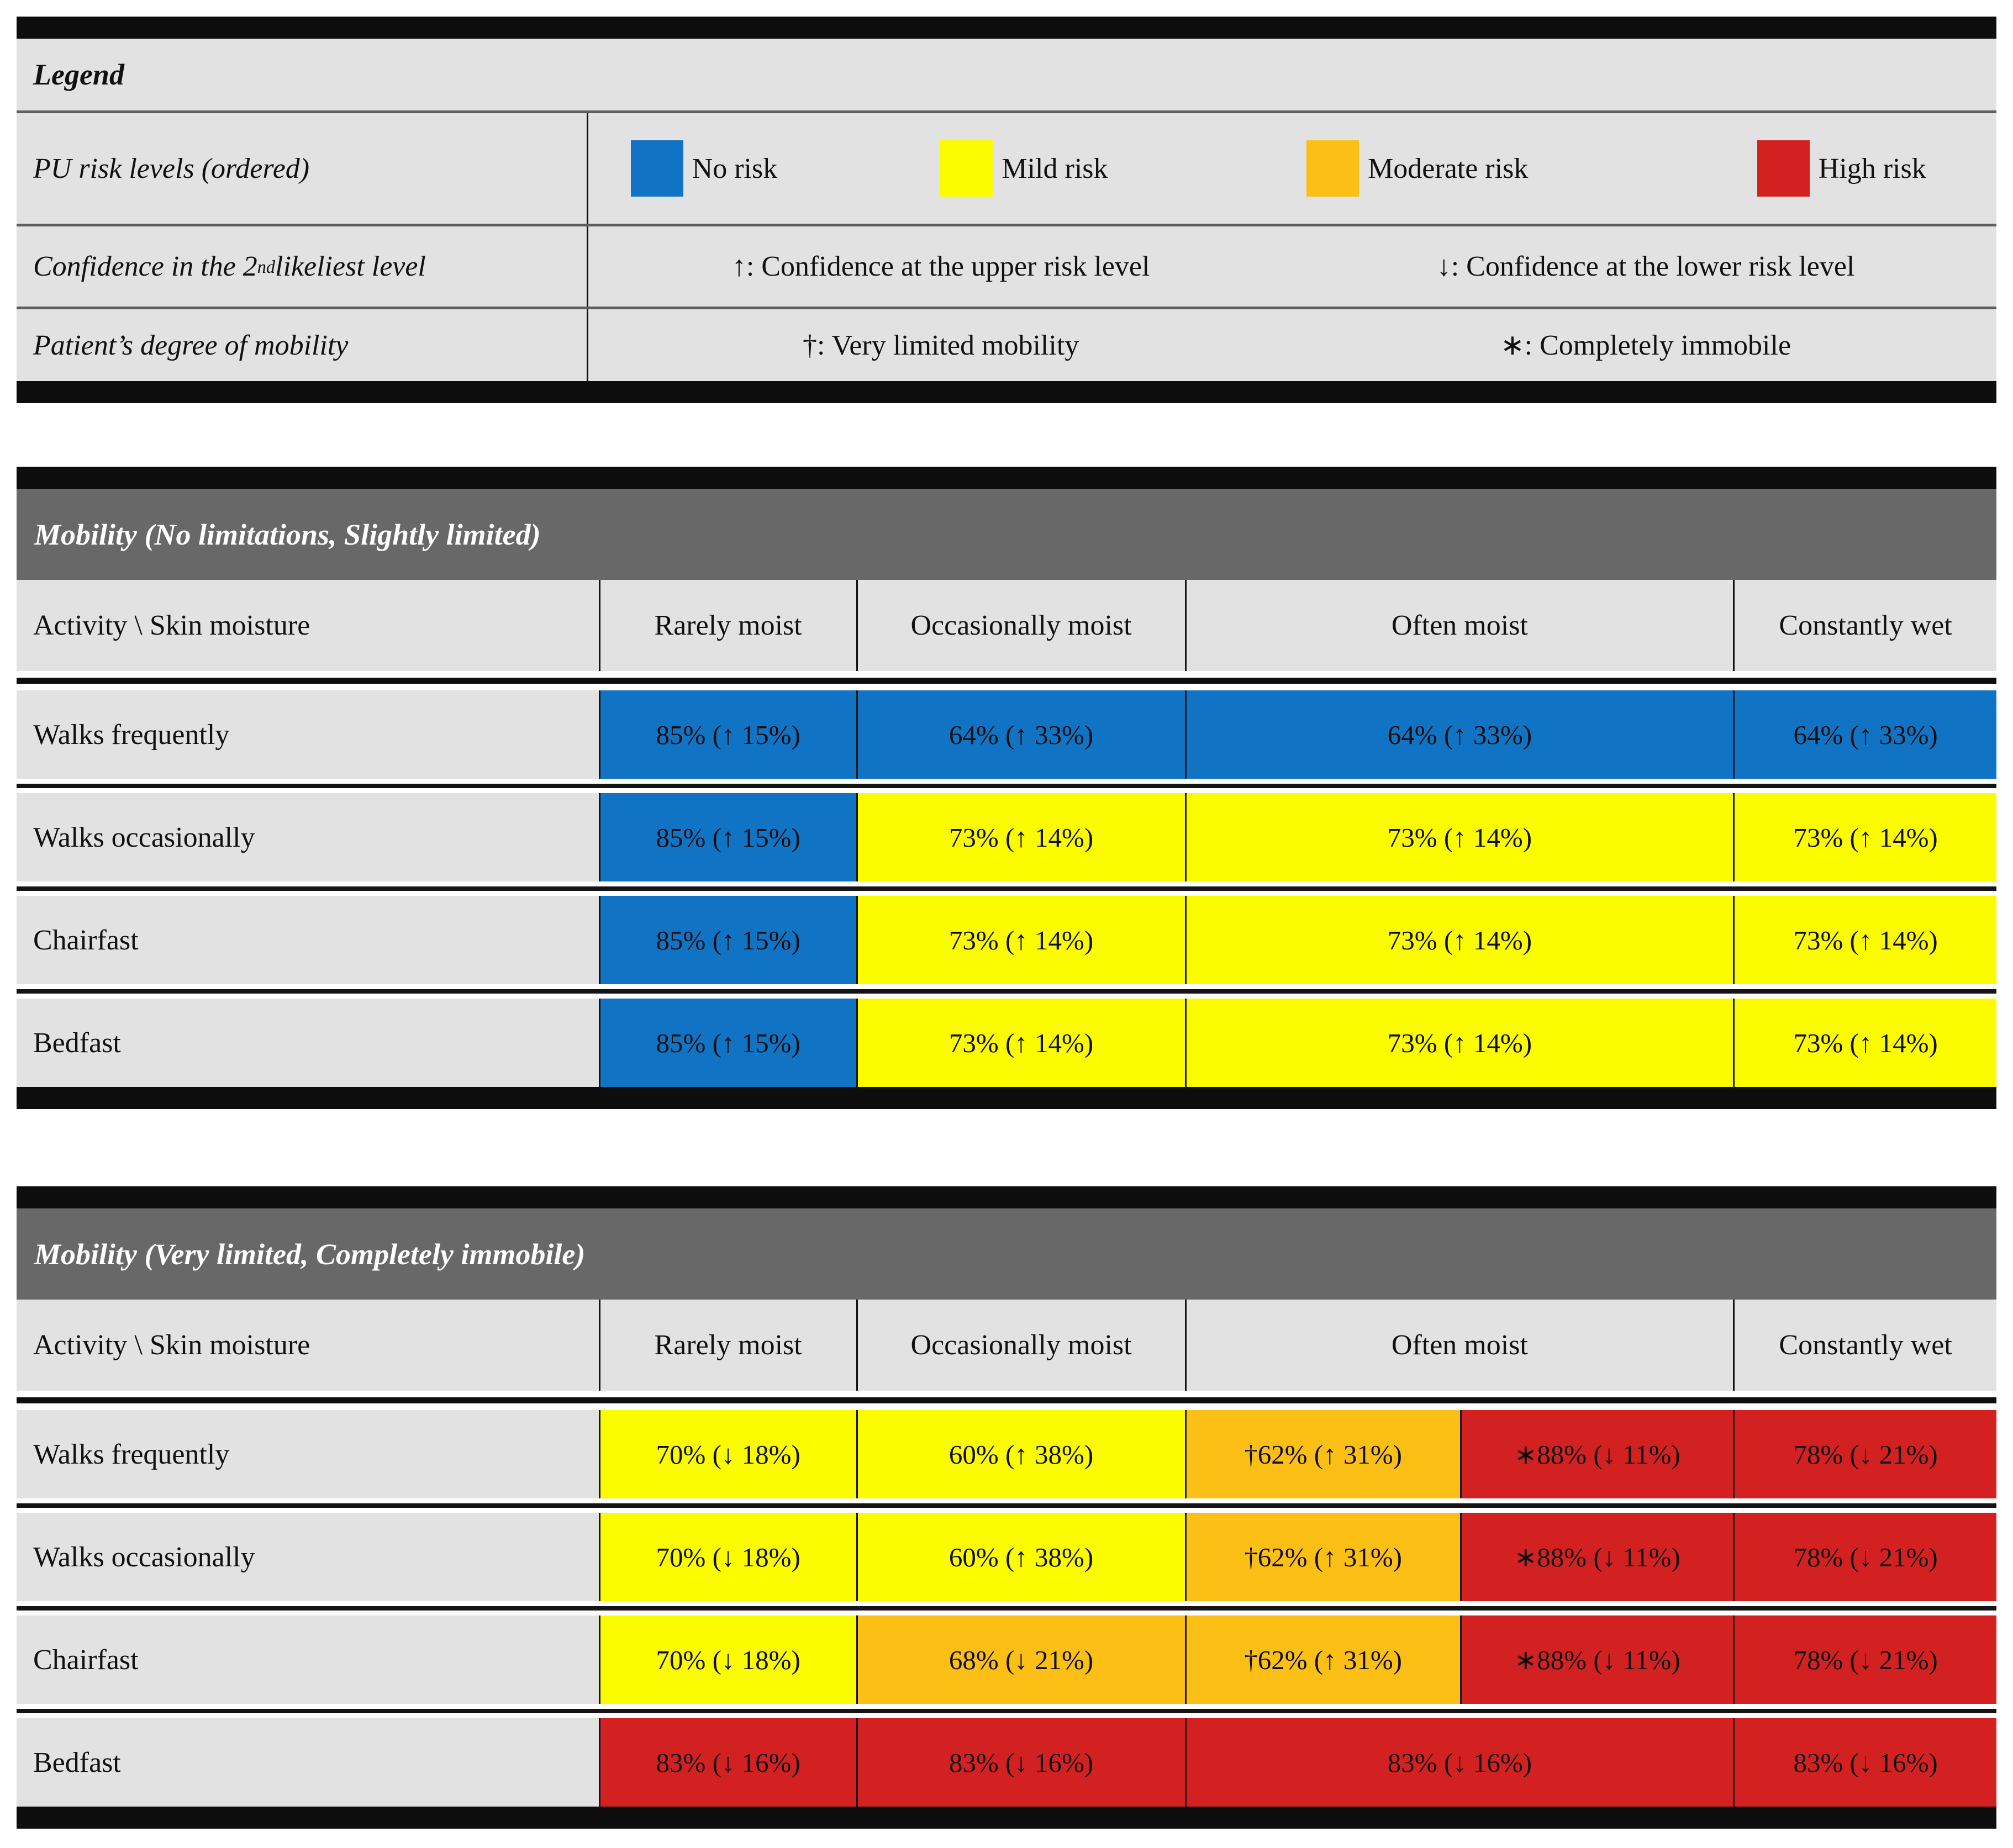  What do you see at coordinates (171, 168) in the screenshot?
I see `risk-levels-label: PU risk levels (ordered)` at bounding box center [171, 168].